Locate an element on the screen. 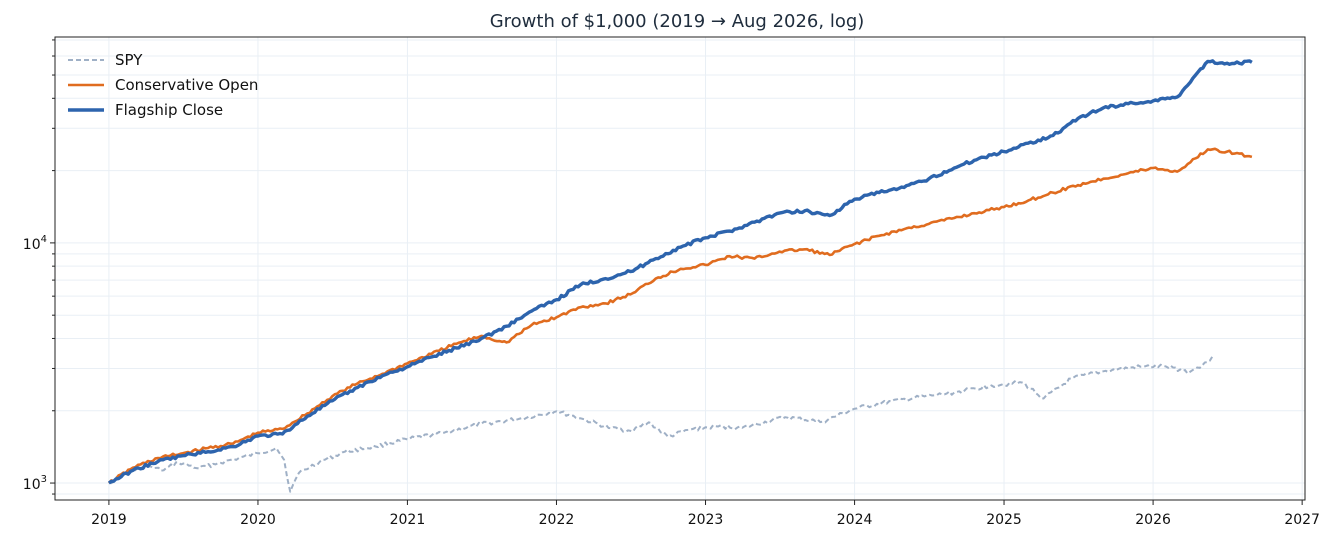 The image size is (1331, 540). x-tick-label: 2027 is located at coordinates (1302, 520).